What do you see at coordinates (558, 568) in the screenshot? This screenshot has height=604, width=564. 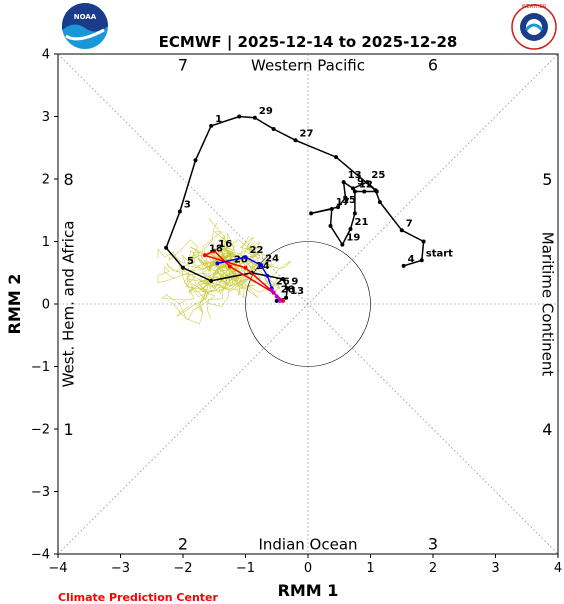 I see `x-tick-label: 4` at bounding box center [558, 568].